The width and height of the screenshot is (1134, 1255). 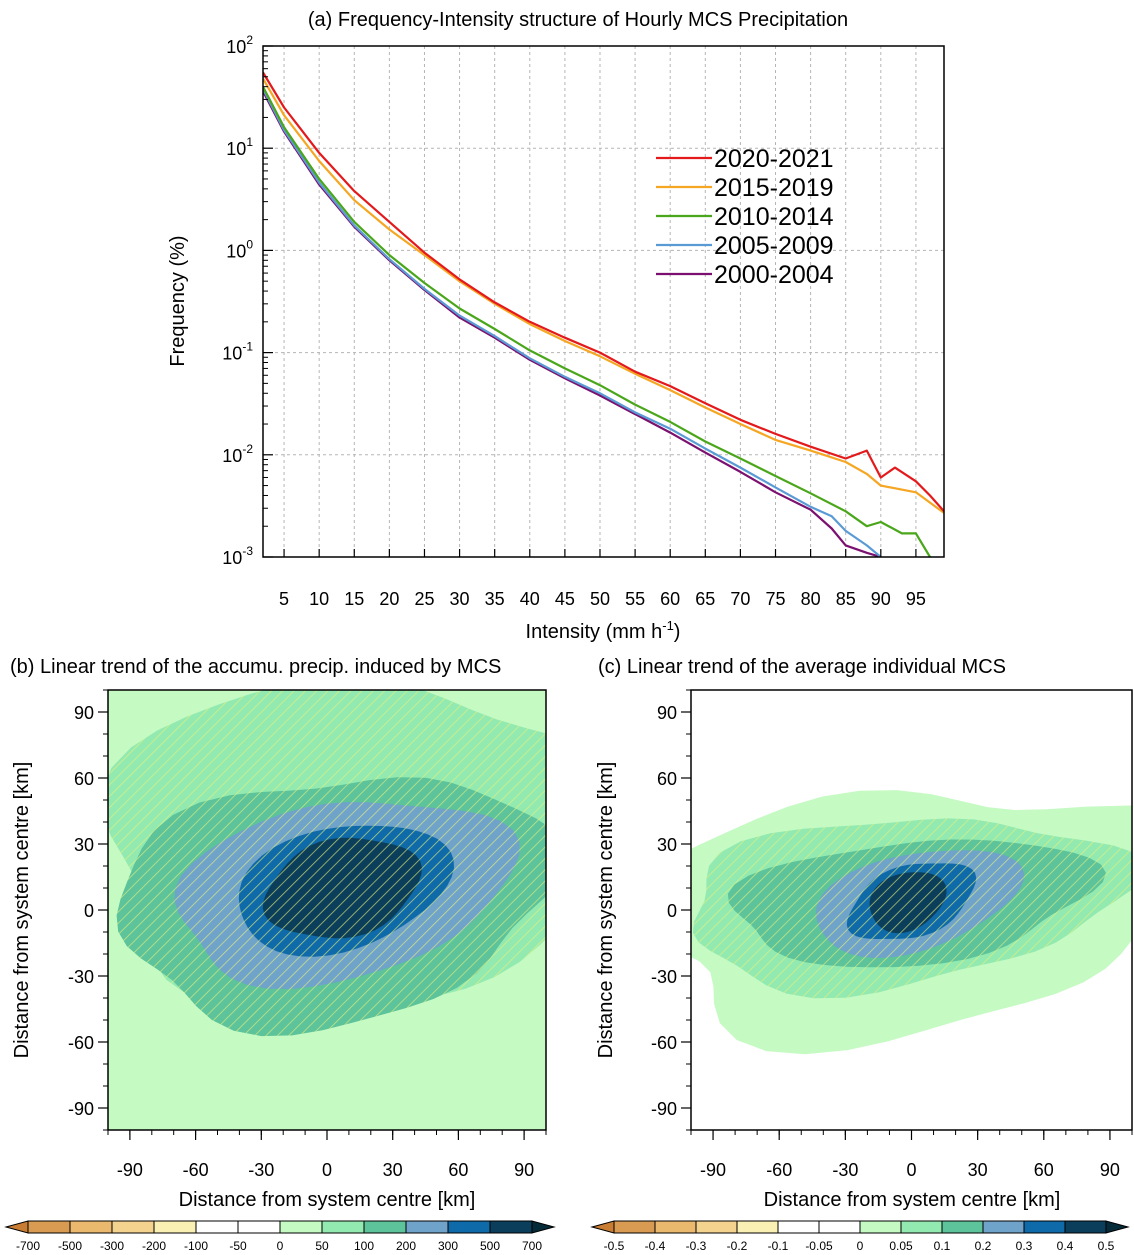 I want to click on y-tick-exponent: -1, so click(x=247, y=347).